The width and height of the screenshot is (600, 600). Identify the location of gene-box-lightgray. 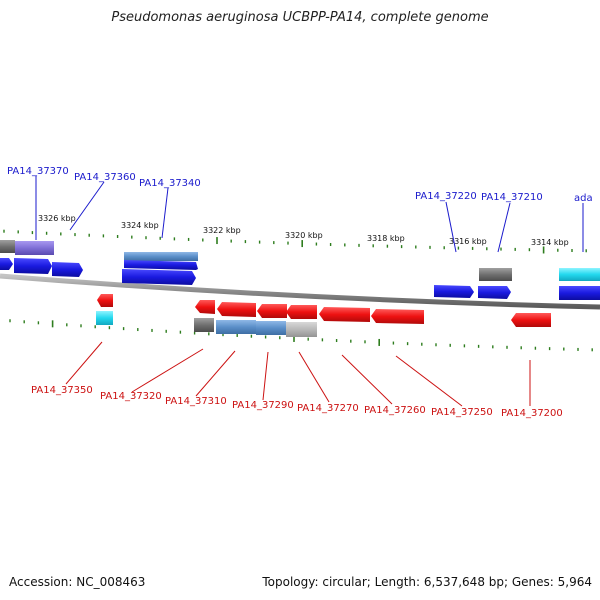
(301, 329).